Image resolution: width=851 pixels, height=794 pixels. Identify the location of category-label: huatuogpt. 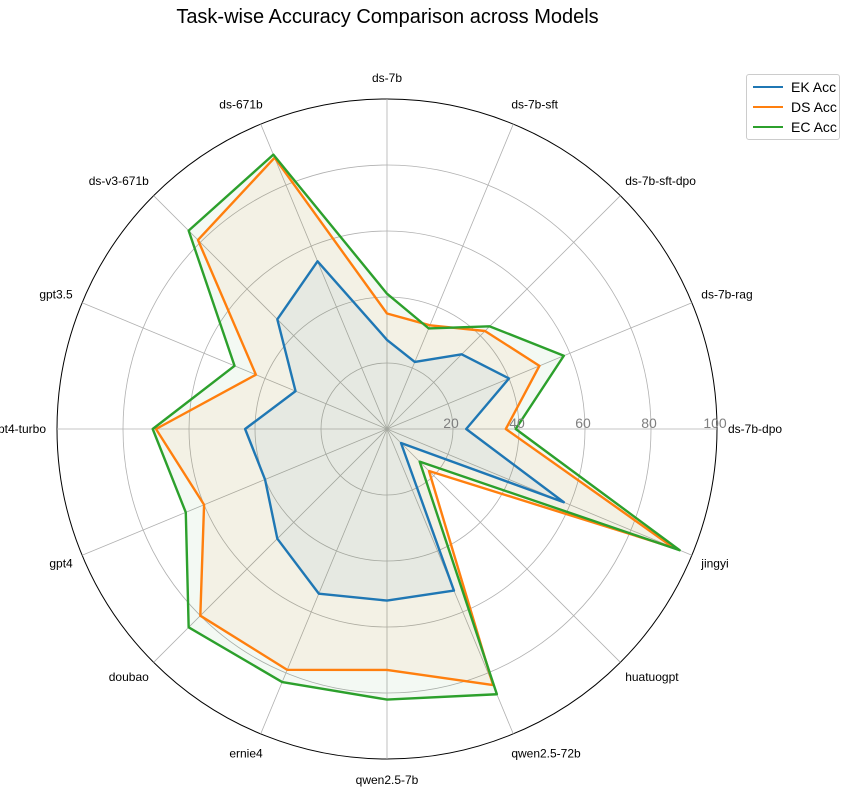
(652, 677).